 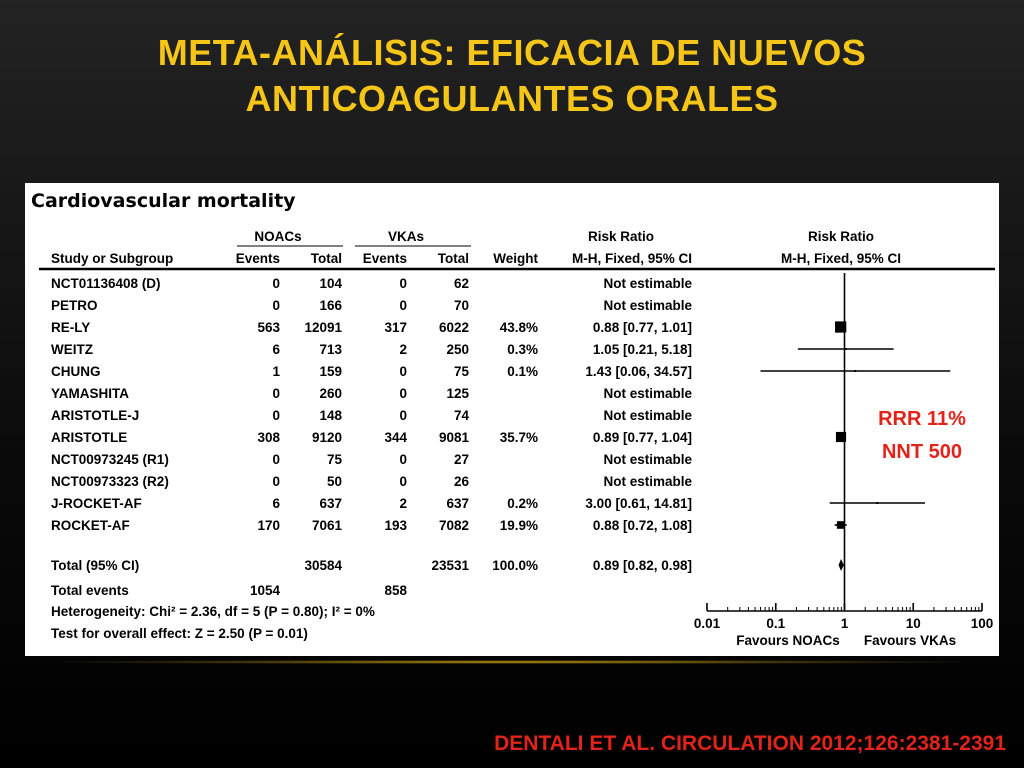 What do you see at coordinates (454, 437) in the screenshot?
I see `total-vka: 9081` at bounding box center [454, 437].